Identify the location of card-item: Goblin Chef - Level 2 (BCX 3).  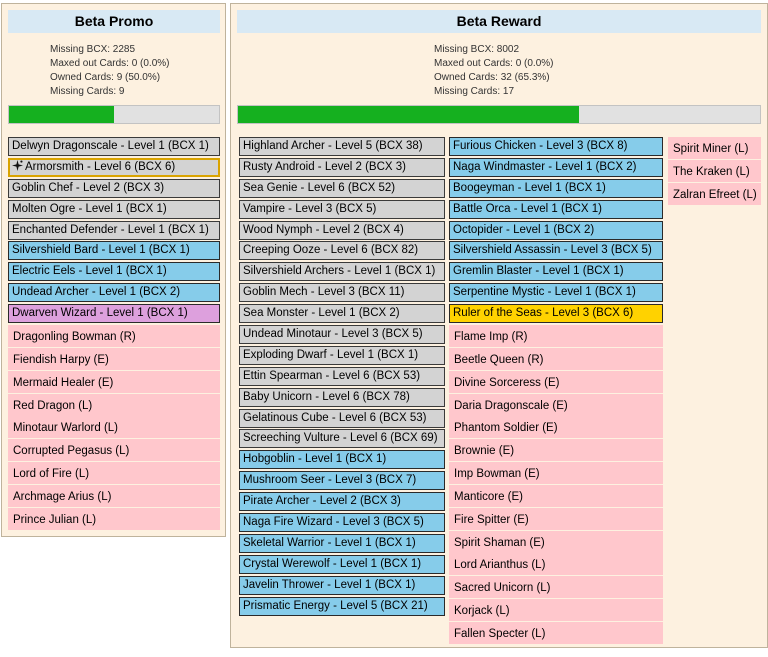
(114, 188).